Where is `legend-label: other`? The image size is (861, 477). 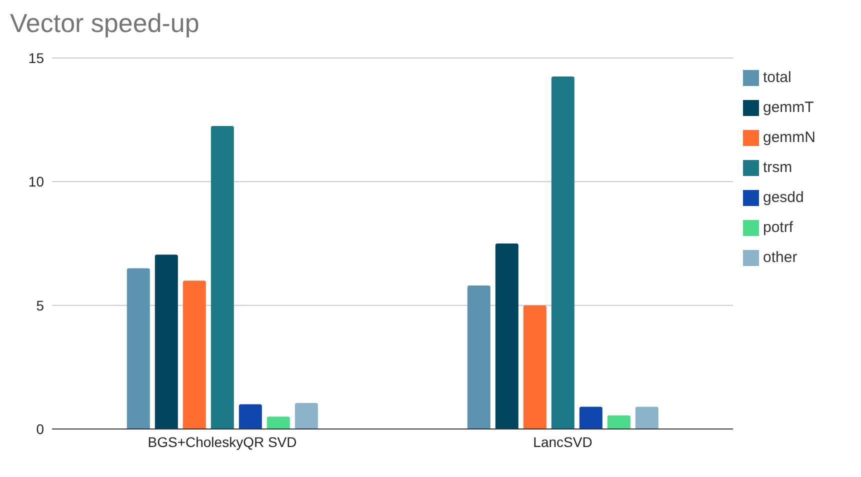
legend-label: other is located at coordinates (780, 257).